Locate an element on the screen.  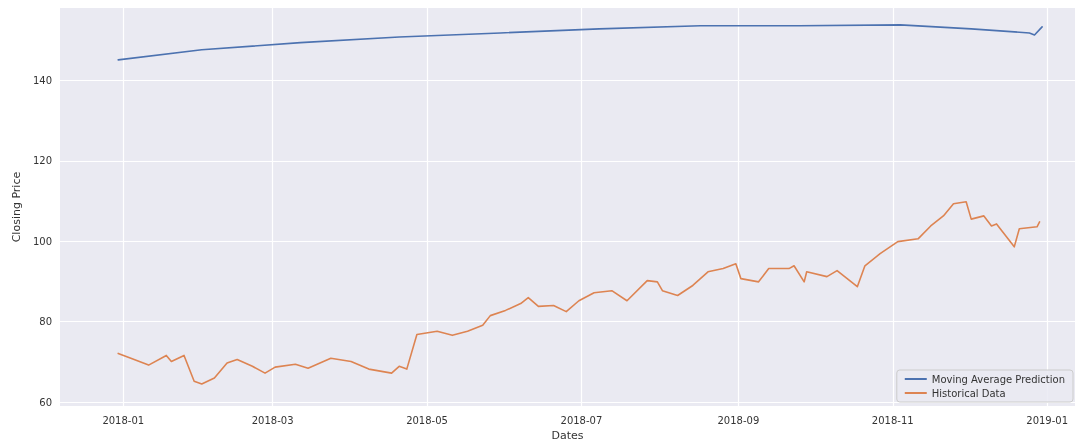
x-axis-title: Dates is located at coordinates (567, 435).